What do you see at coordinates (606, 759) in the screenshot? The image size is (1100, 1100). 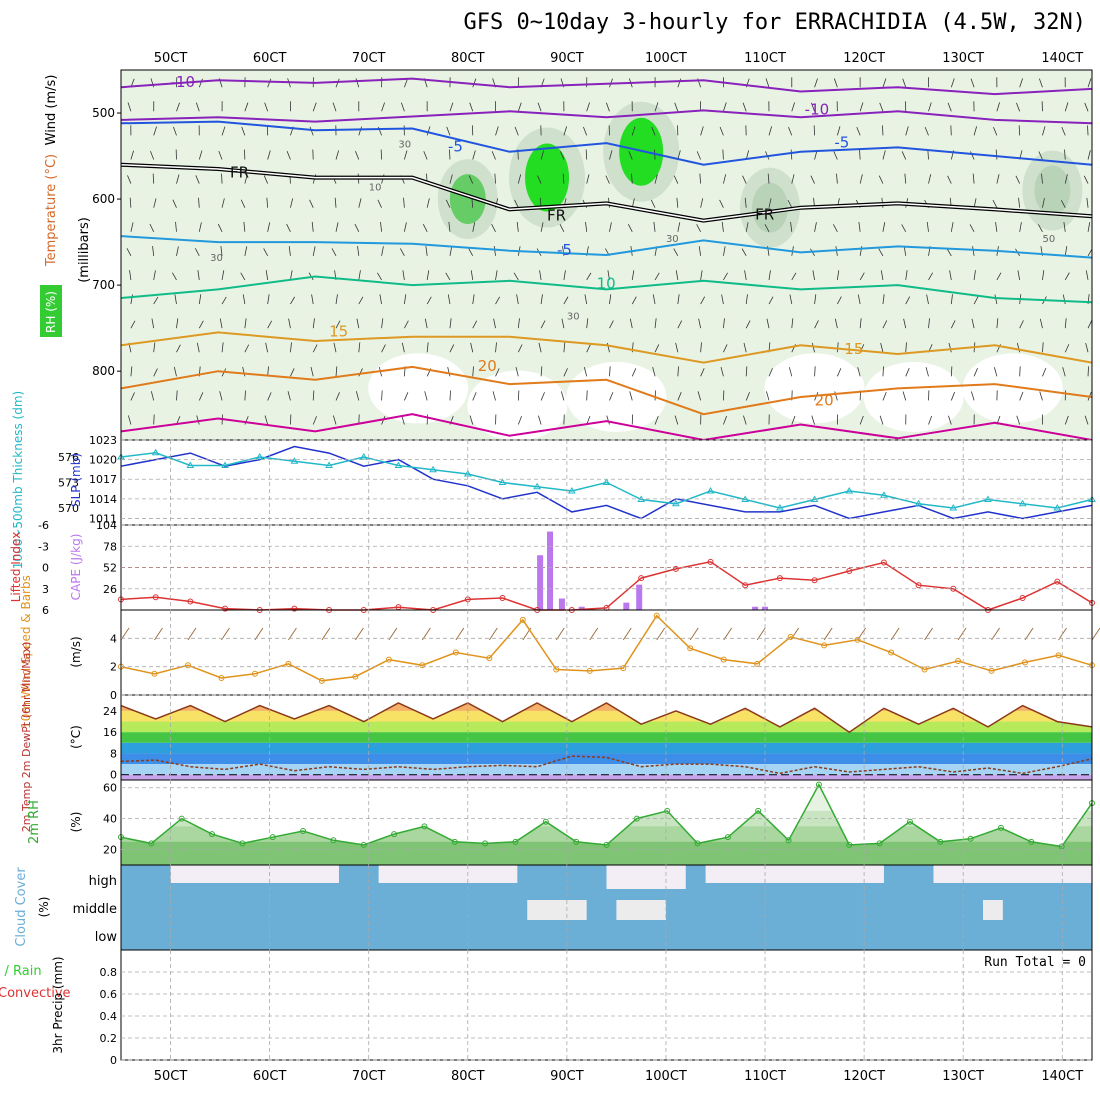 I see `temp-band` at bounding box center [606, 759].